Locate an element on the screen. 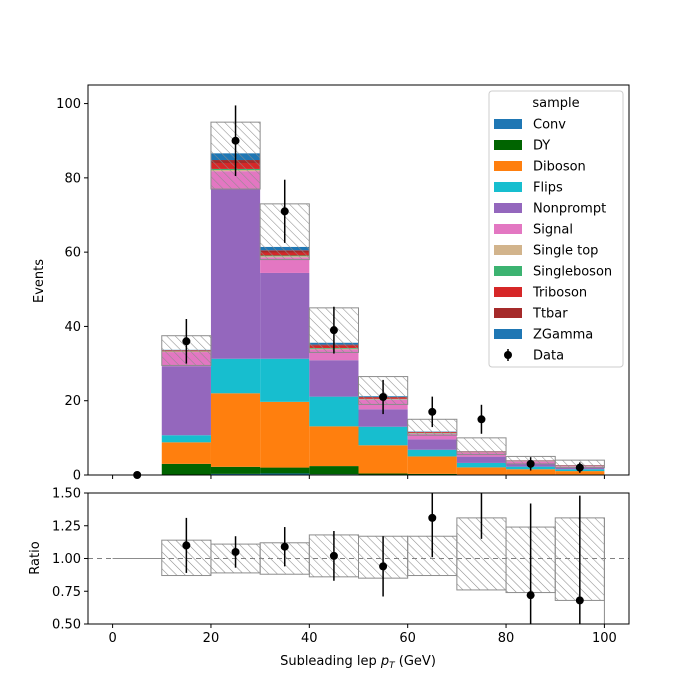 Image resolution: width=700 pixels, height=700 pixels. main-y-tick-label-3: 60 is located at coordinates (72, 253).